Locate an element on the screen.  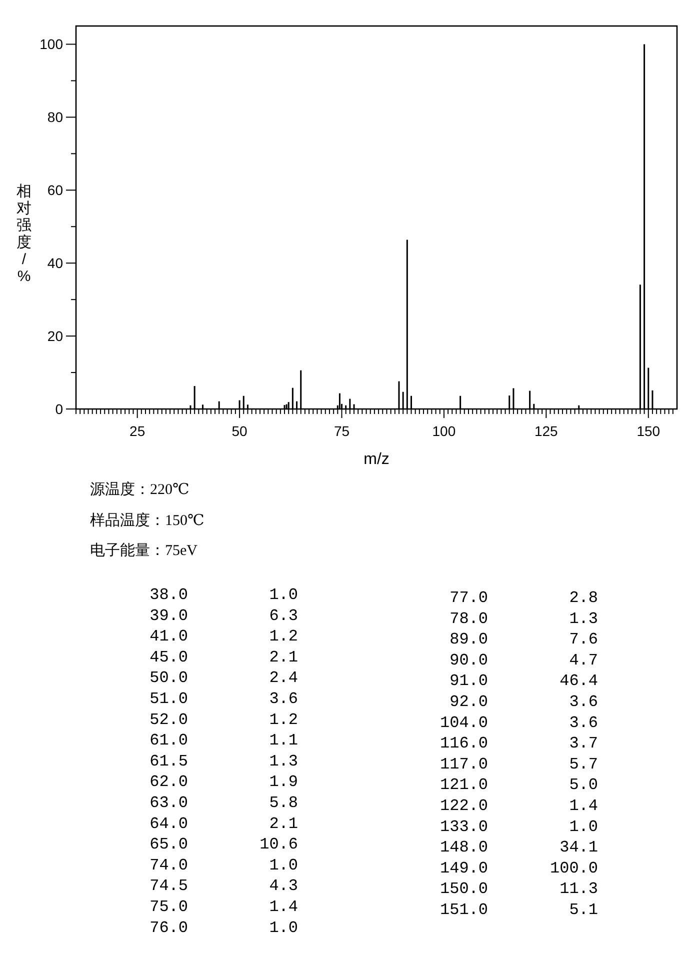
text: 52.0 is located at coordinates (169, 719).